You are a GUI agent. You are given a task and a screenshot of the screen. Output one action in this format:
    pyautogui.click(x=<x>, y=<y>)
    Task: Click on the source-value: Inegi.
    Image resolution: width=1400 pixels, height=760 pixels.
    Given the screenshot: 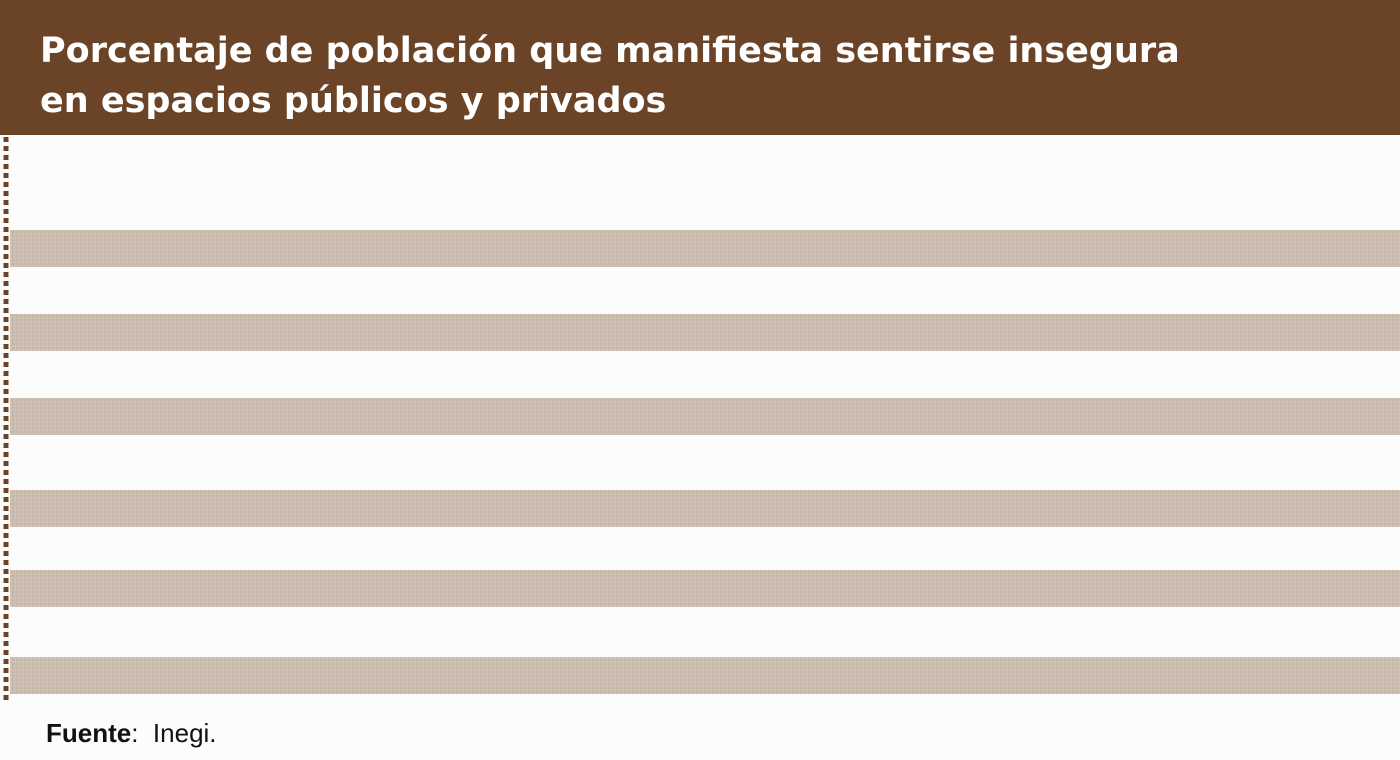 What is the action you would take?
    pyautogui.click(x=184, y=733)
    